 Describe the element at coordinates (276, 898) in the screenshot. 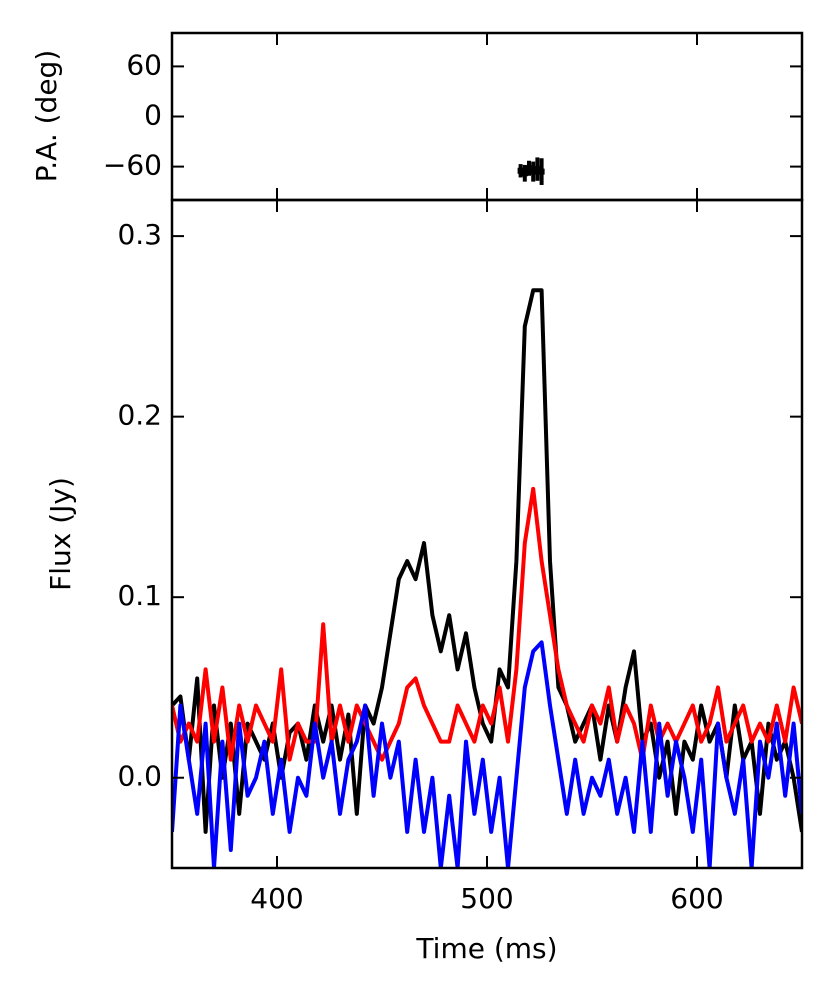

I see `x-tick-label: 400` at that location.